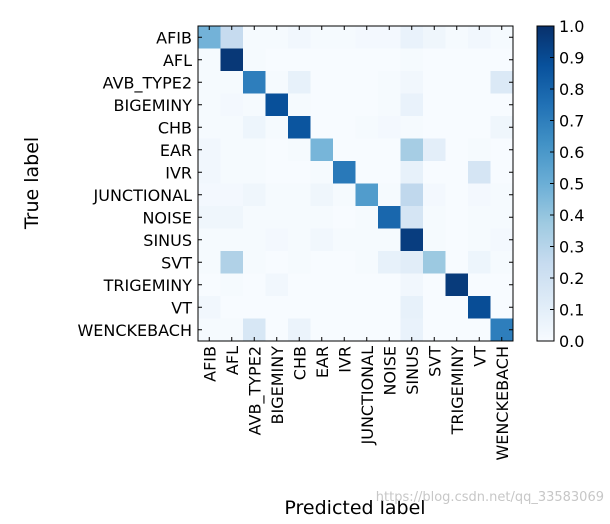 This screenshot has width=610, height=524. What do you see at coordinates (255, 390) in the screenshot?
I see `x-tick-label: AVB_TYPE2` at bounding box center [255, 390].